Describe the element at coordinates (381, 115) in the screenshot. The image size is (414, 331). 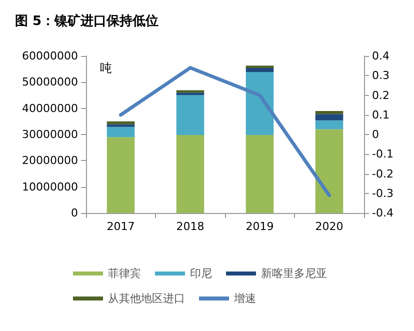
I see `y2-tick-label: 0.1` at that location.